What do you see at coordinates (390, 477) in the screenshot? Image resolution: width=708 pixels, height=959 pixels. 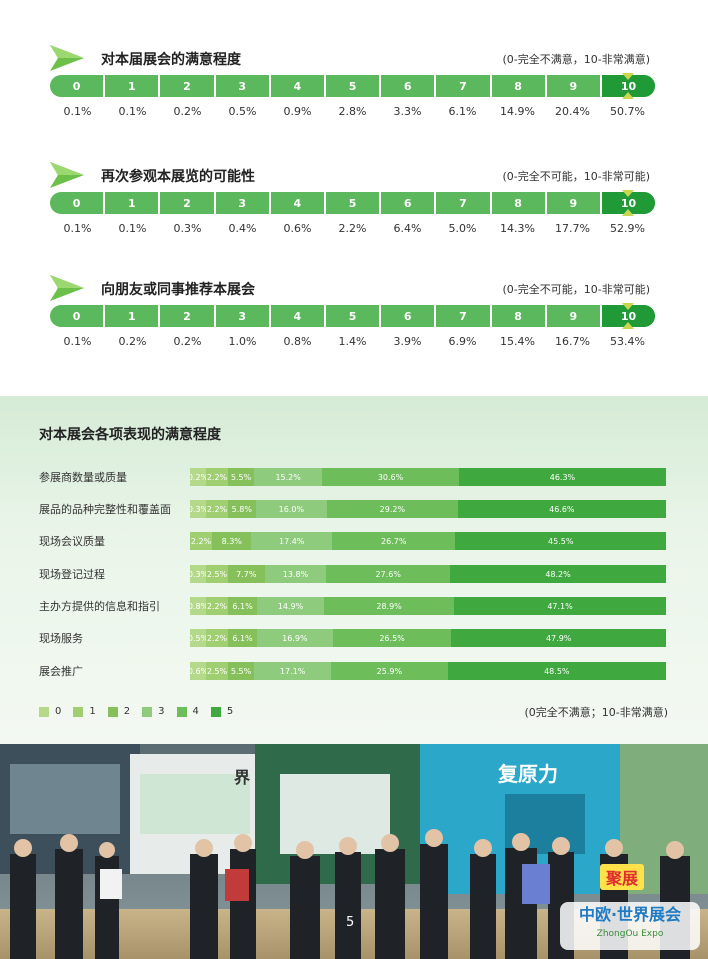 I see `bar-segment-score-4: 30.6%` at bounding box center [390, 477].